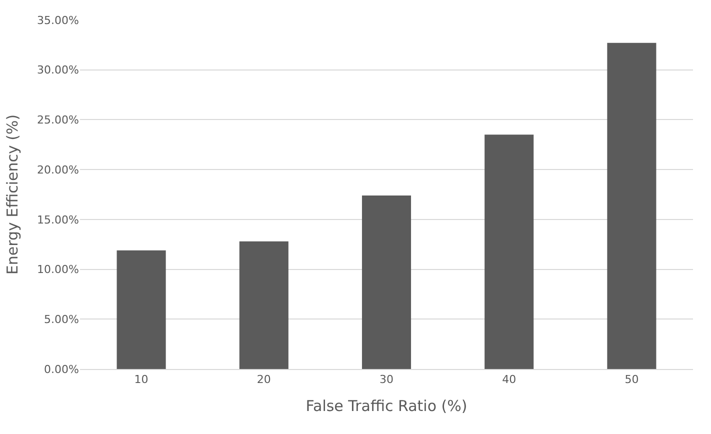  What do you see at coordinates (58, 70) in the screenshot?
I see `y-tick-label: 30.00%` at bounding box center [58, 70].